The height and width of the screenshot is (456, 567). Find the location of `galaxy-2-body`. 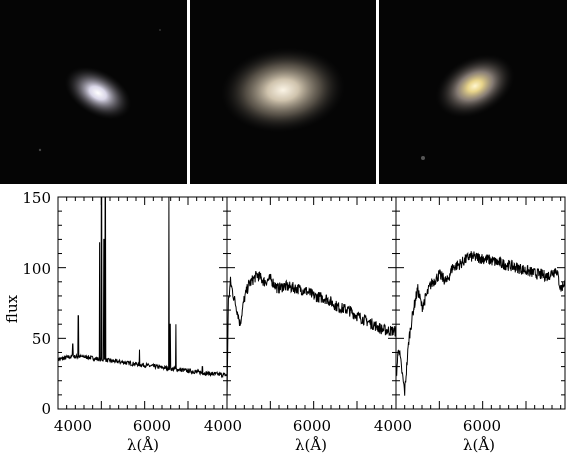

galaxy-2-body is located at coordinates (283, 90).